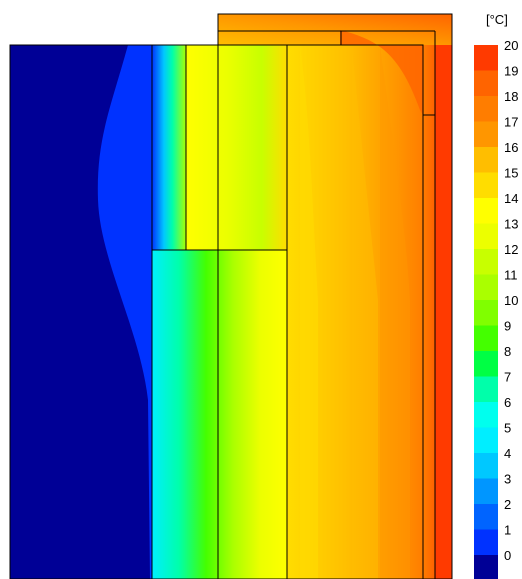 The width and height of the screenshot is (522, 579). Describe the element at coordinates (169, 147) in the screenshot. I see `upper-thin-layer` at that location.